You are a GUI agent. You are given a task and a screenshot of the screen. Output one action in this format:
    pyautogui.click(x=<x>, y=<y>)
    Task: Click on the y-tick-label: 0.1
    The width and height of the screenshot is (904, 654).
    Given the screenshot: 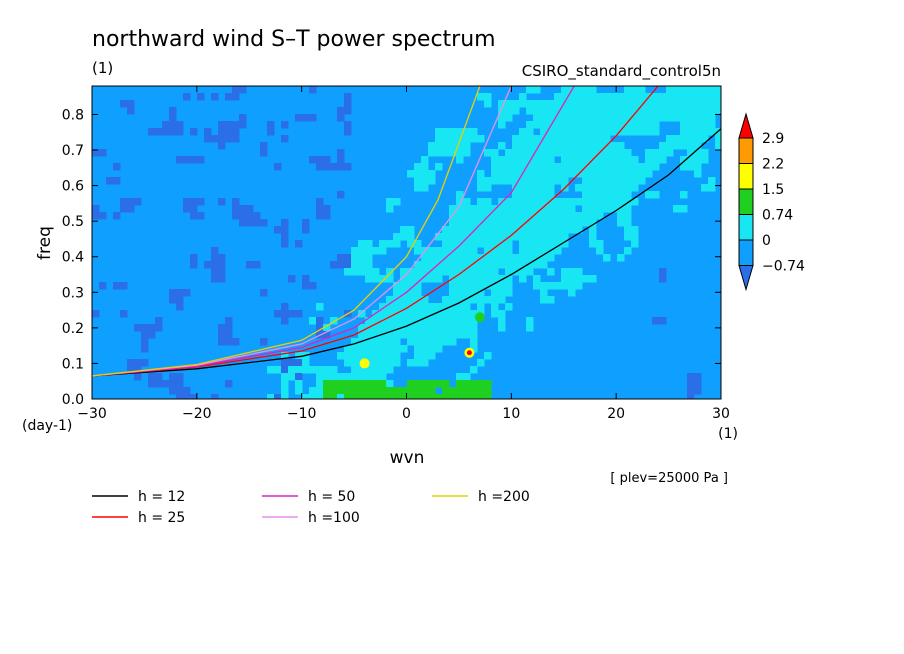 What is the action you would take?
    pyautogui.click(x=73, y=364)
    